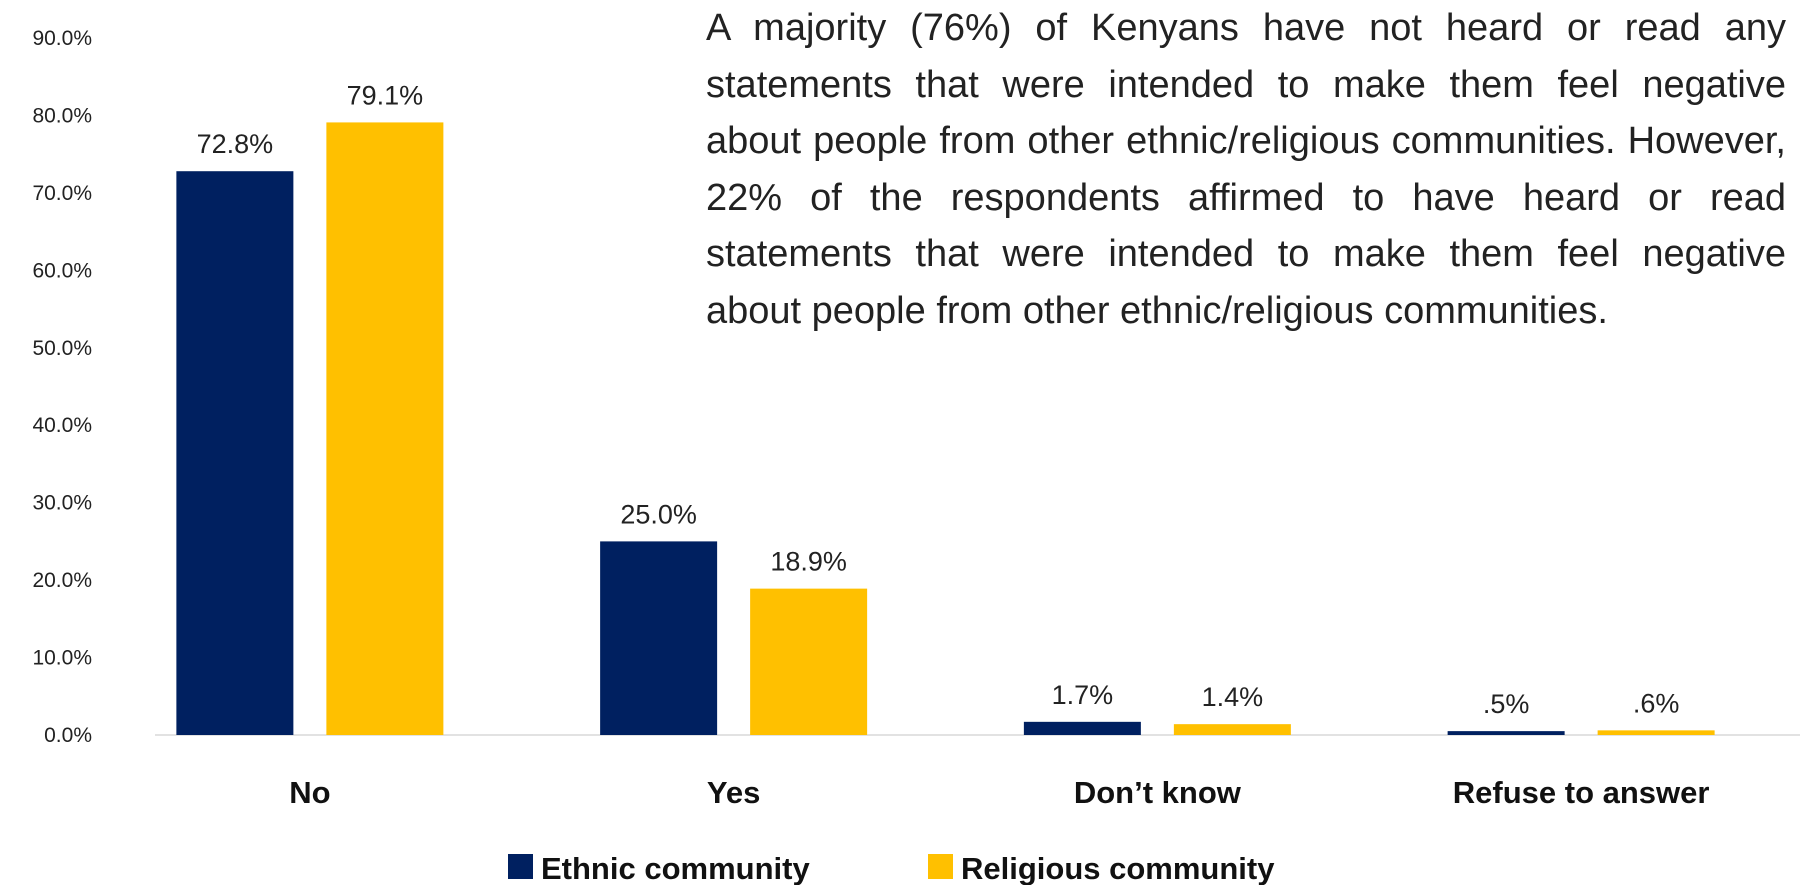  I want to click on data-label: .5%, so click(1506, 704).